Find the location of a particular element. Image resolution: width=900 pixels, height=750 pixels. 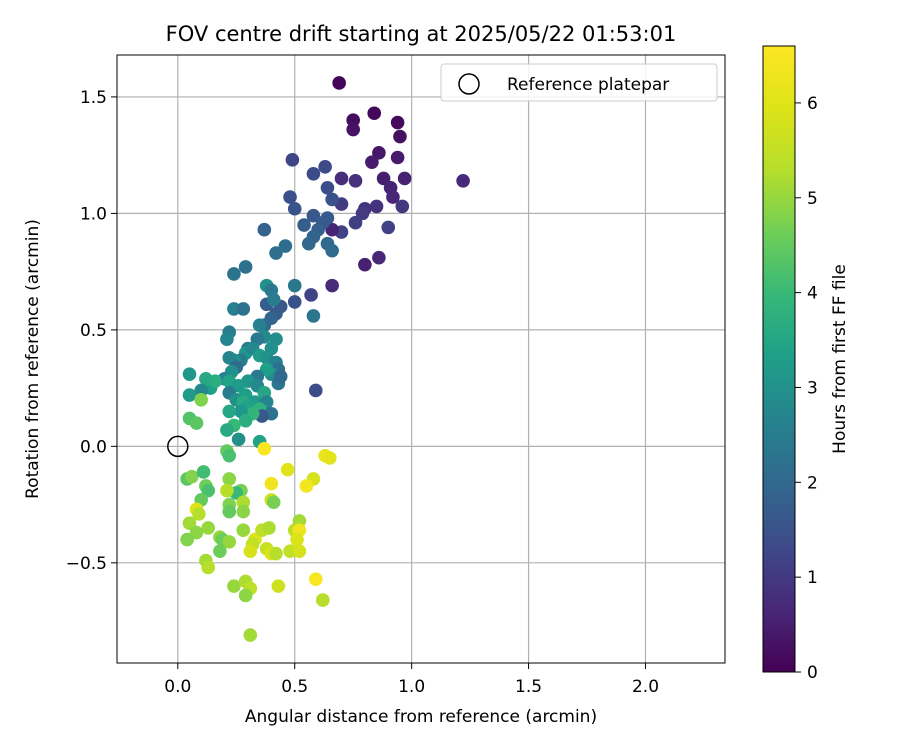

y-tick-label: 1.0 is located at coordinates (93, 214).